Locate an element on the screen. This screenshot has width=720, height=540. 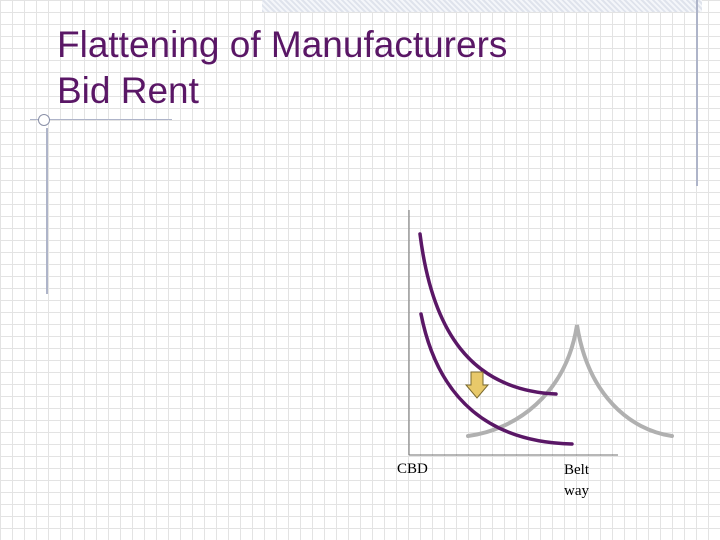
beltway-bid-rent-curve is located at coordinates (570, 381).